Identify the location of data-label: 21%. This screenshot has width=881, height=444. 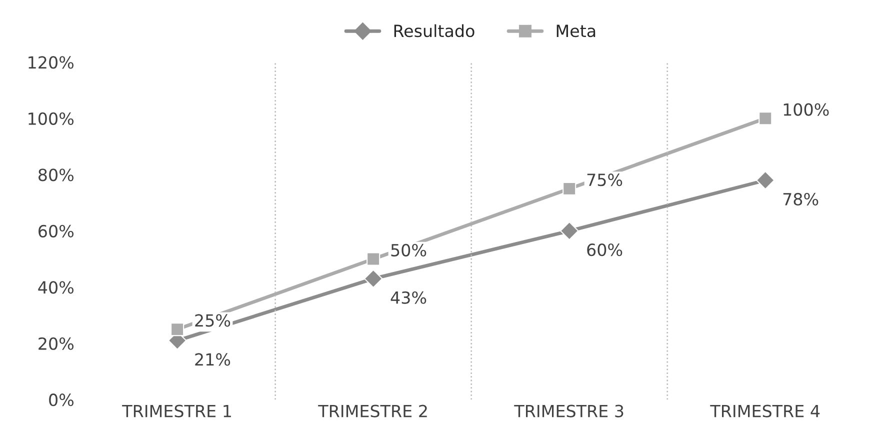
(212, 359).